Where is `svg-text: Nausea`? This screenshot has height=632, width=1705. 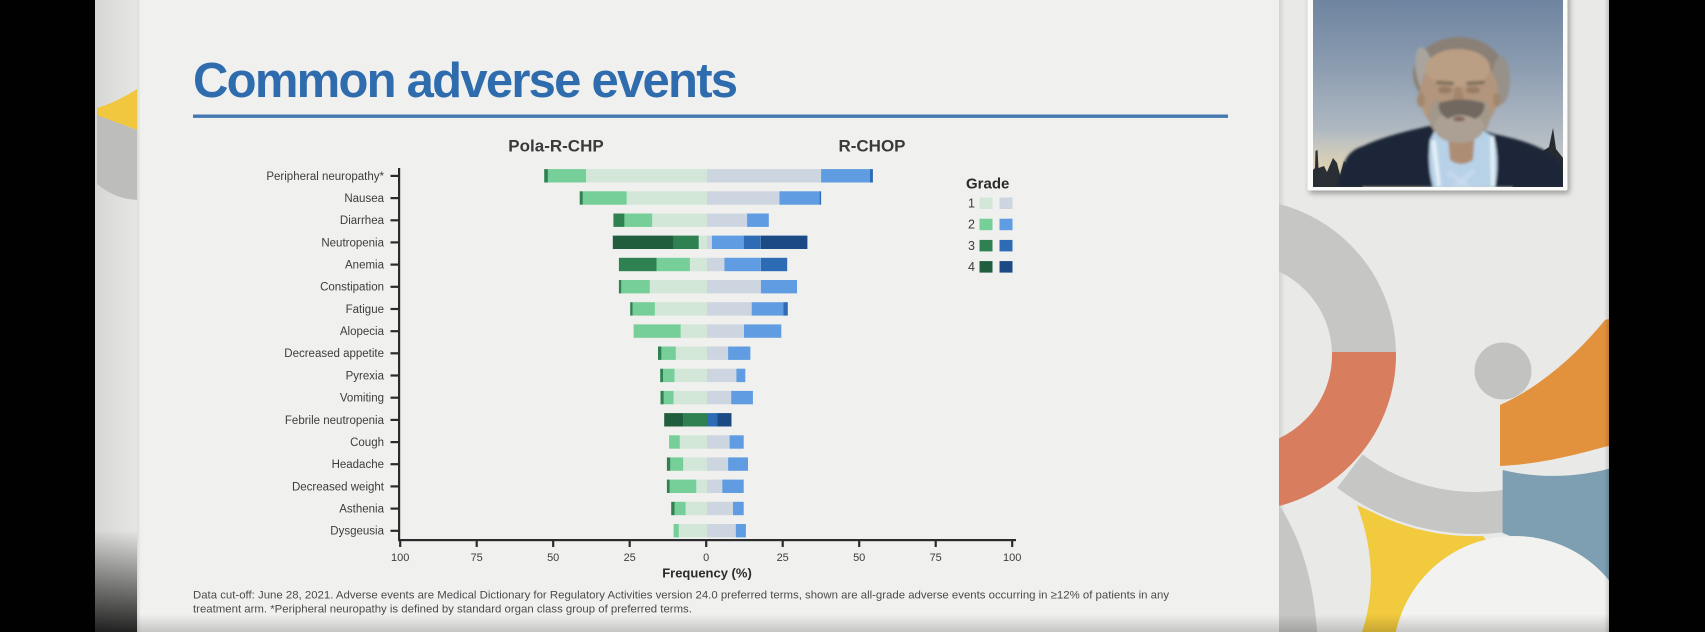
svg-text: Nausea is located at coordinates (364, 199).